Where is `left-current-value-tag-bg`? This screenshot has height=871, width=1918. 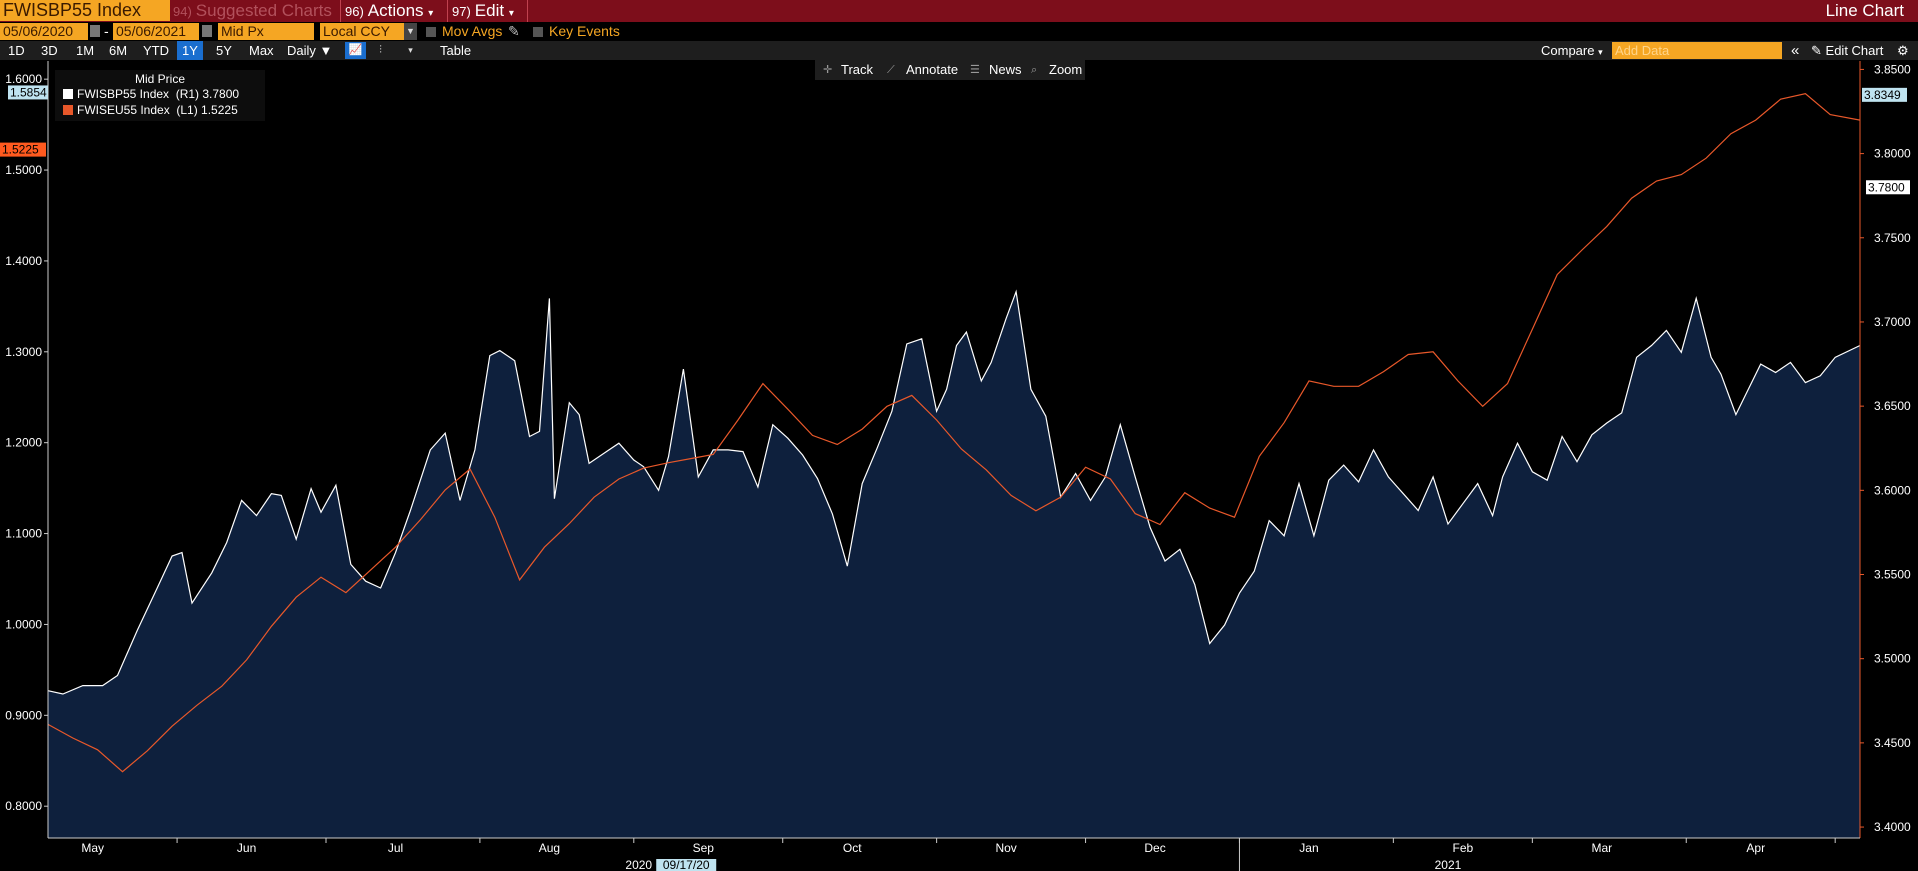
left-current-value-tag-bg is located at coordinates (23, 149).